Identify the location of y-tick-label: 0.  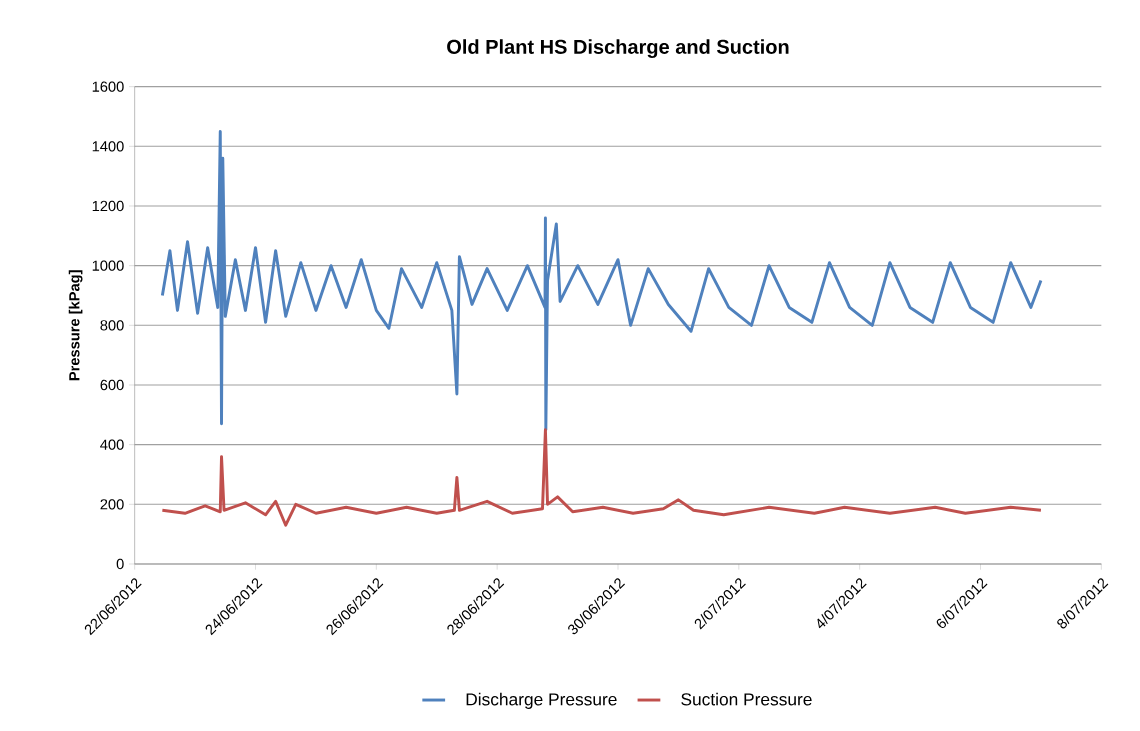
(120, 564).